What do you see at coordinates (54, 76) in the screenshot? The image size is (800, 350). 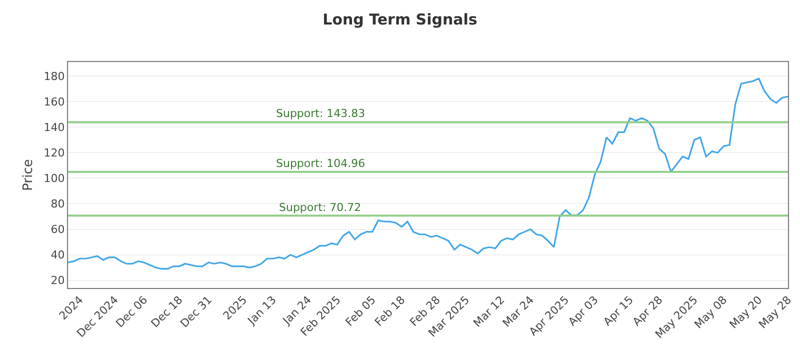 I see `y-tick-label: 180` at bounding box center [54, 76].